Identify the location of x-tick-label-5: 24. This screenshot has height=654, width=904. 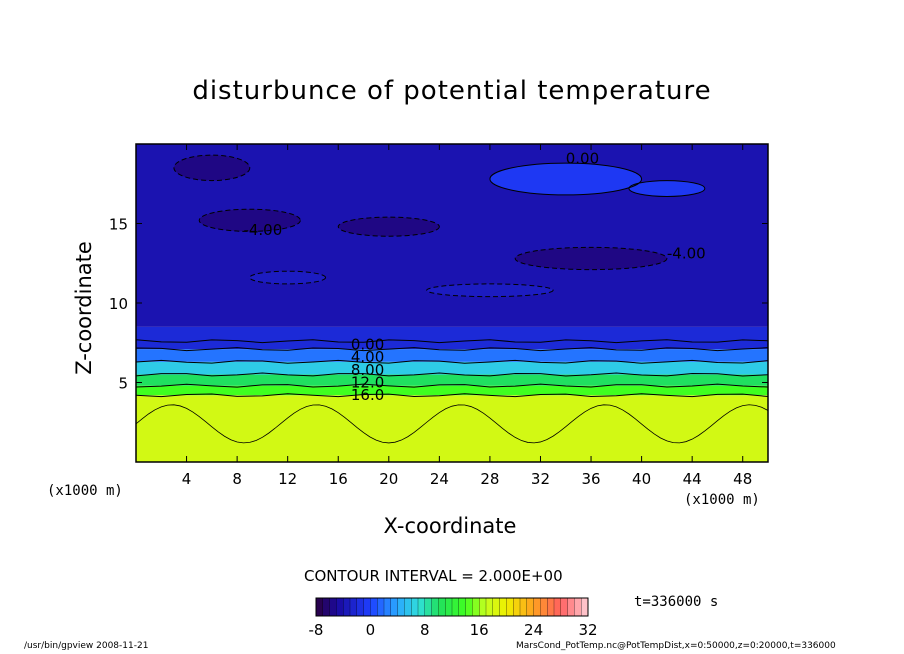
(439, 479).